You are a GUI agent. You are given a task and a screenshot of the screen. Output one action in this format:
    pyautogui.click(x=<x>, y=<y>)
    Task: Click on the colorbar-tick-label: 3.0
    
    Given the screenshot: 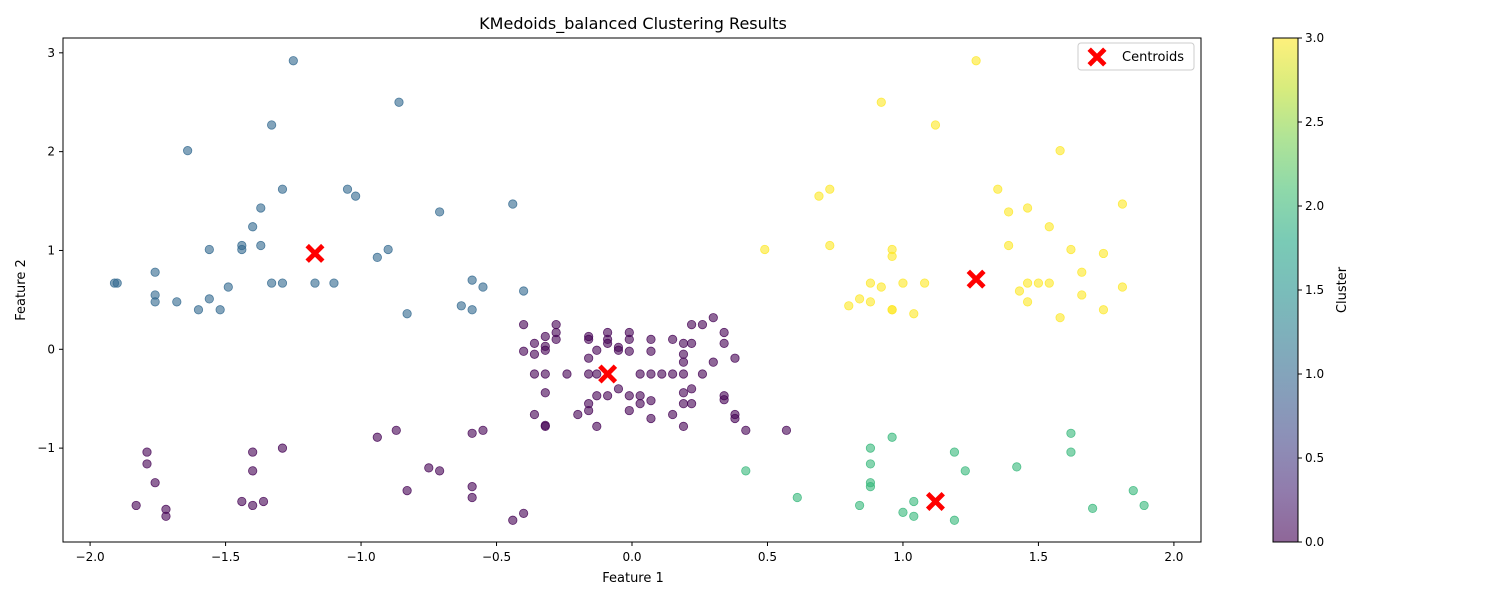 What is the action you would take?
    pyautogui.click(x=1314, y=38)
    